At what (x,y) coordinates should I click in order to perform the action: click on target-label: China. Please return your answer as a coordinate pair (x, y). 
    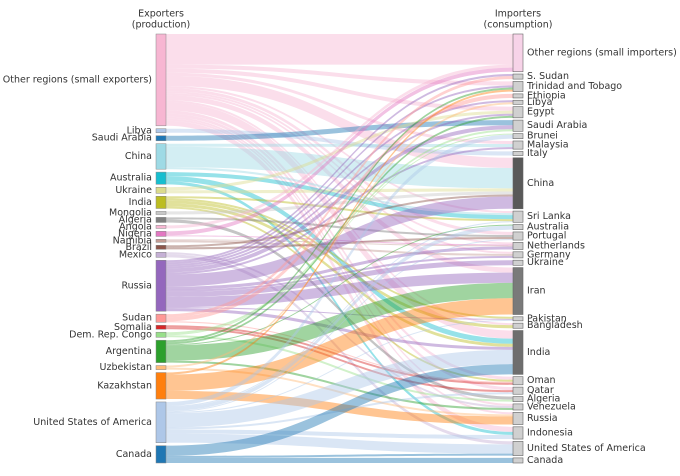
    Looking at the image, I should click on (540, 183).